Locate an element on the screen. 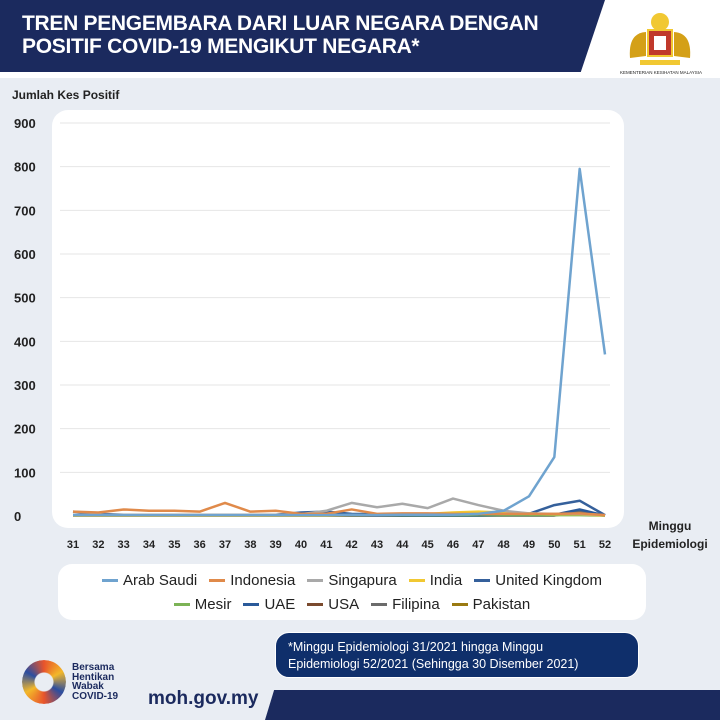 The width and height of the screenshot is (720, 720). x-tick-label: 52 is located at coordinates (605, 545).